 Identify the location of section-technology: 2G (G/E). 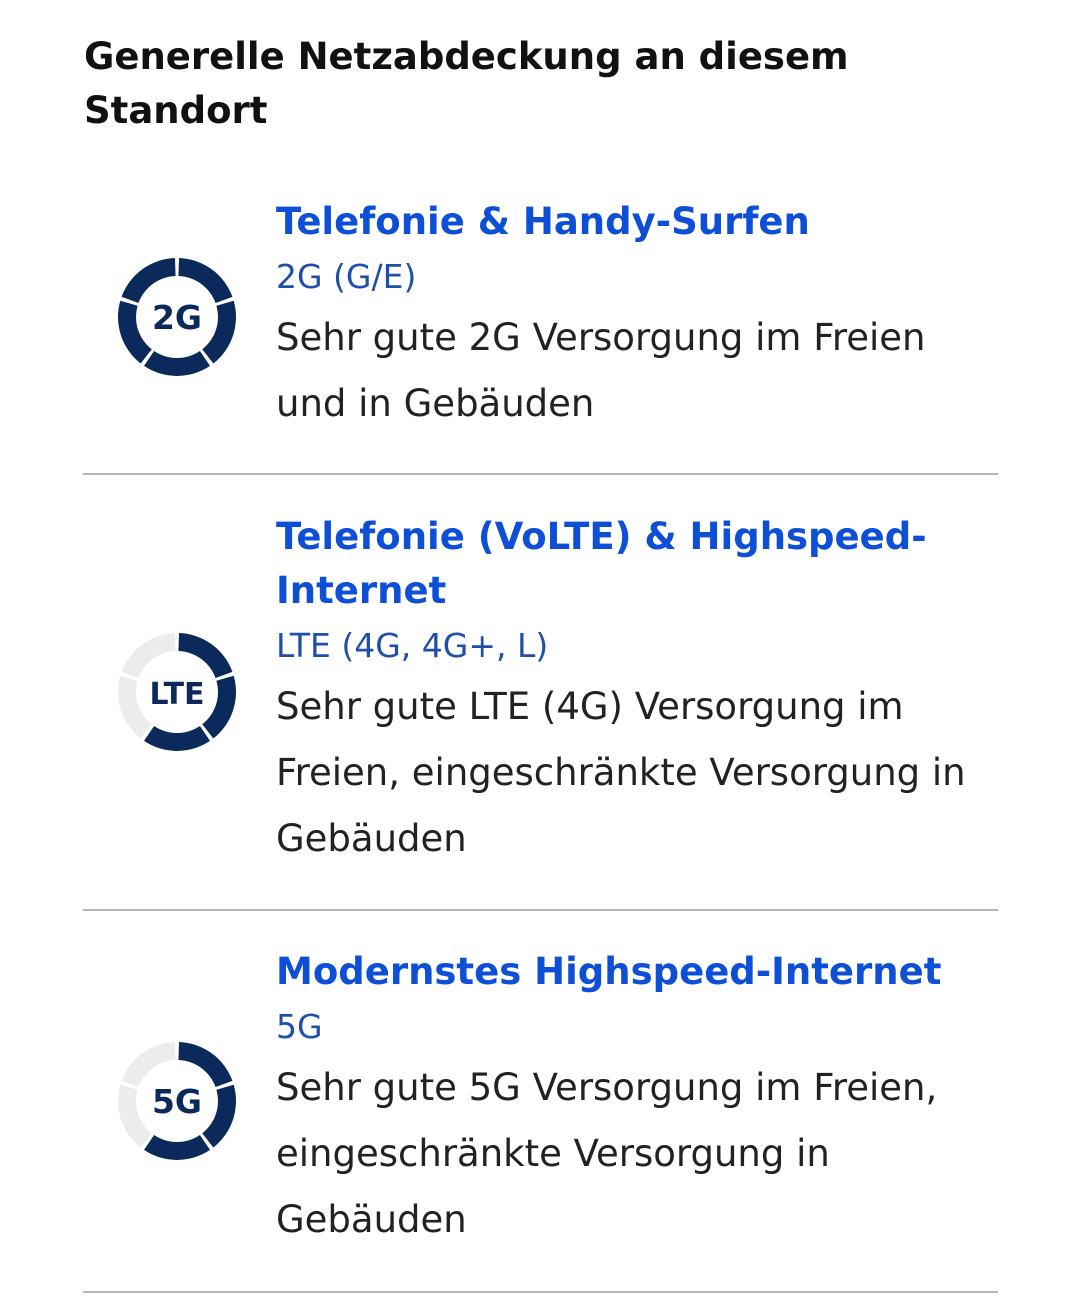
(346, 276).